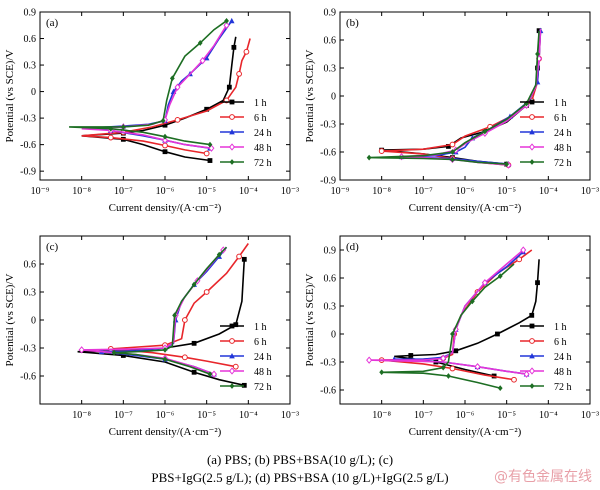  What do you see at coordinates (52, 247) in the screenshot?
I see `panel-label: (c)` at bounding box center [52, 247].